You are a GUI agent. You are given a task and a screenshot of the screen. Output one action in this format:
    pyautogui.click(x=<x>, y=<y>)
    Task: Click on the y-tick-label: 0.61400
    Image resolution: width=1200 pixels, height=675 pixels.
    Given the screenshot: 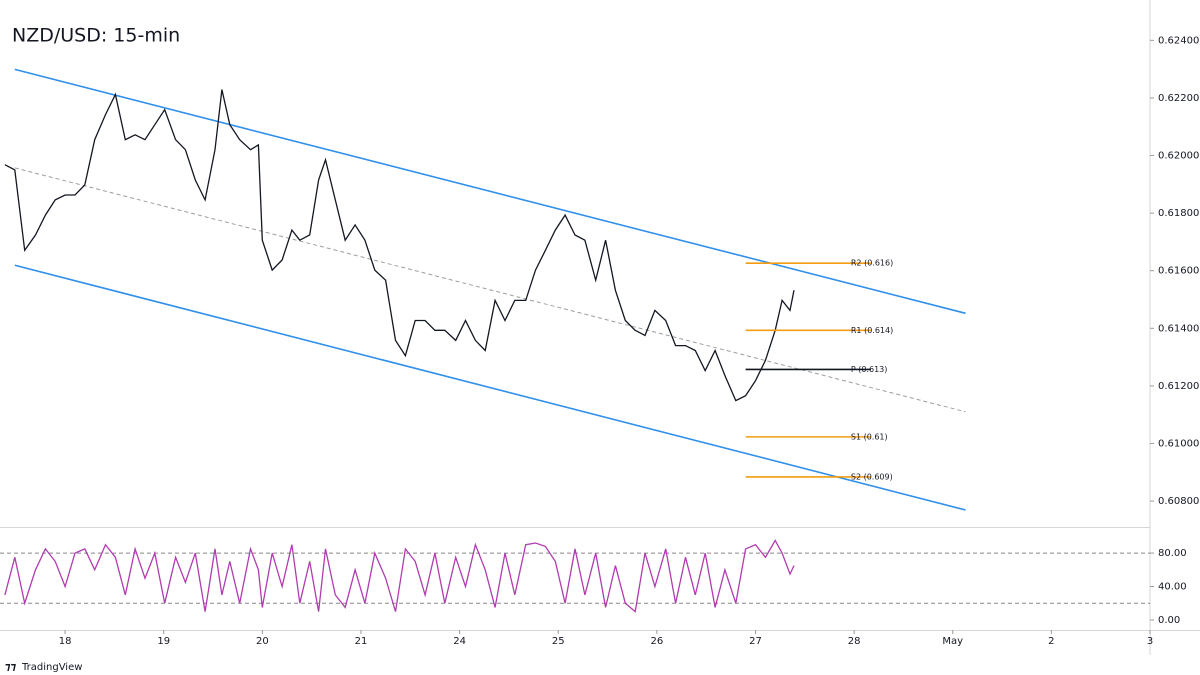 What is the action you would take?
    pyautogui.click(x=1178, y=328)
    